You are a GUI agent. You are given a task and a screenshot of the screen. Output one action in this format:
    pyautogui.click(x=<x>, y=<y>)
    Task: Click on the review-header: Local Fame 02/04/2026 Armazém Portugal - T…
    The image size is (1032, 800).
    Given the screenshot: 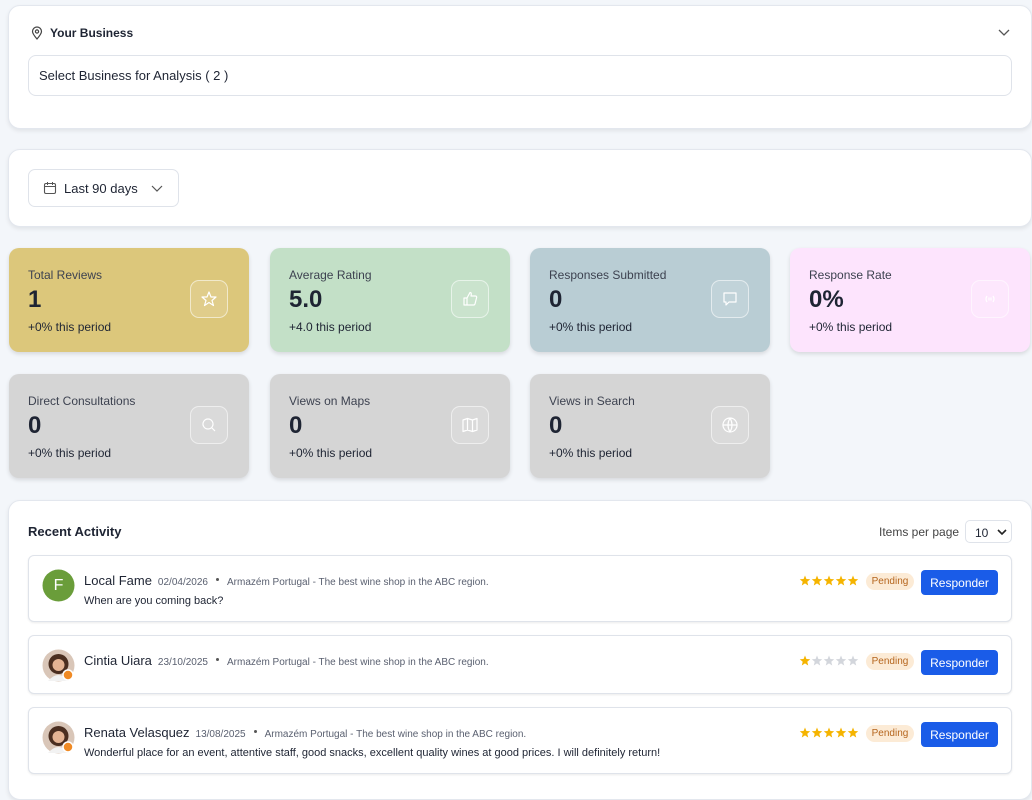 What is the action you would take?
    pyautogui.click(x=286, y=581)
    